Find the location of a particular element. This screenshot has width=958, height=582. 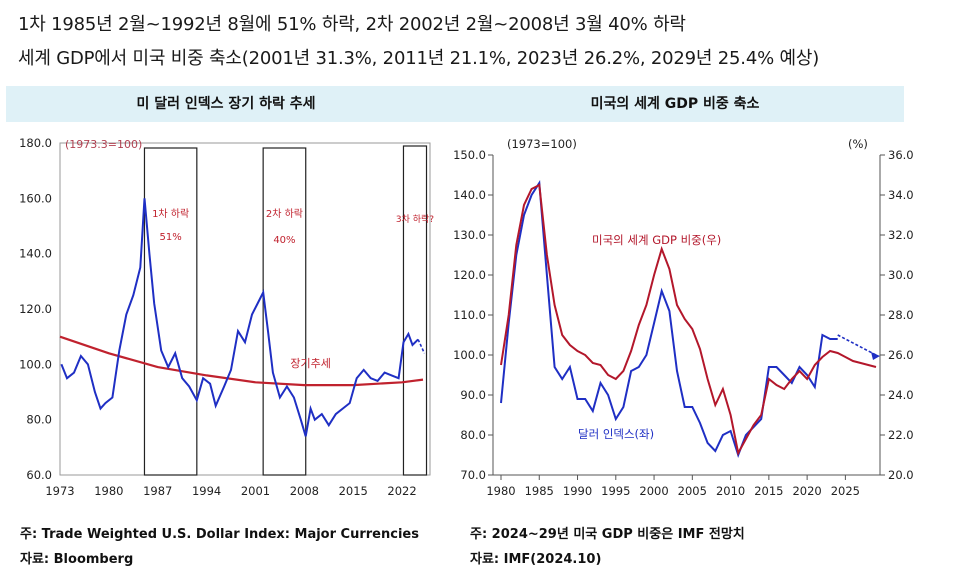

right-right-tick-label: 26.0 is located at coordinates (901, 355).